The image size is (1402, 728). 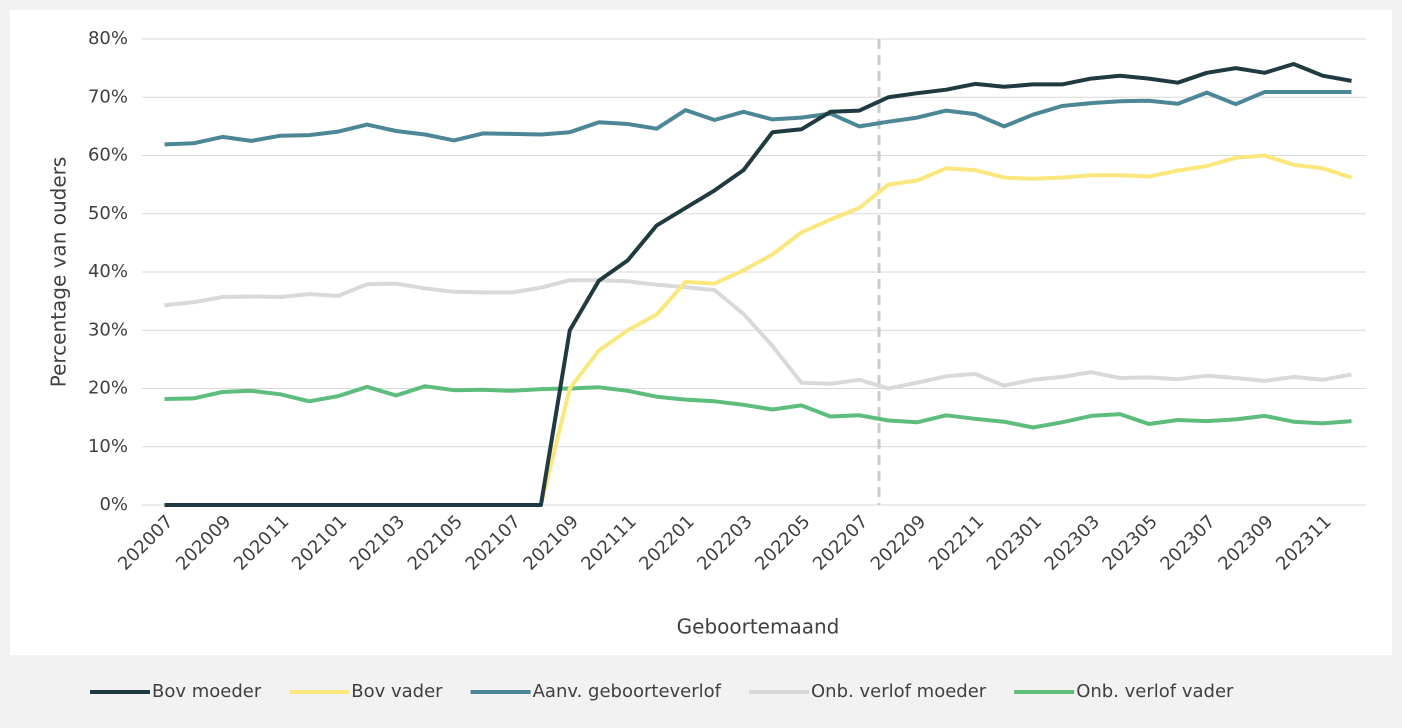 I want to click on y-tick-label: 50%, so click(x=108, y=213).